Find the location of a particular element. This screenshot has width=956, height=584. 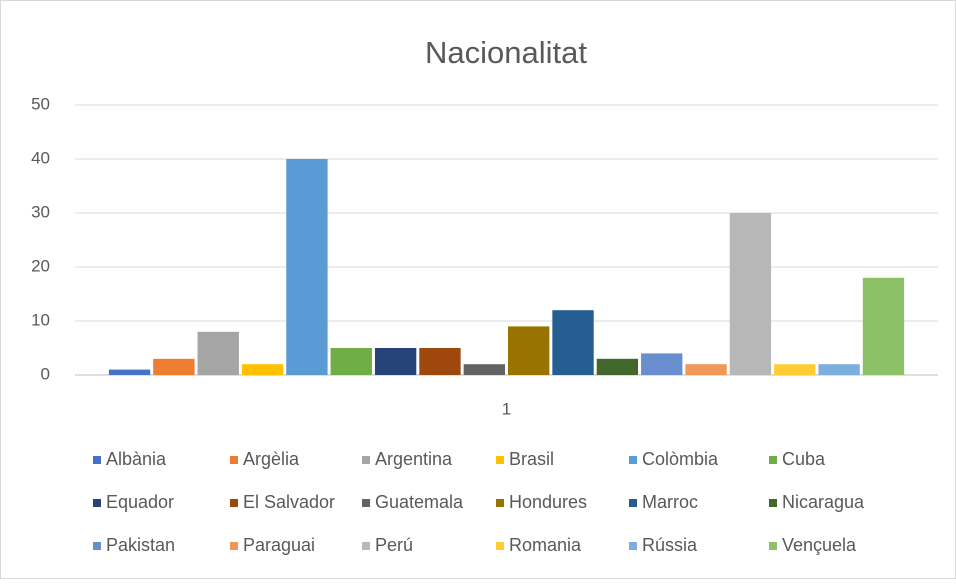

y-tick-label: 0 is located at coordinates (45, 373).